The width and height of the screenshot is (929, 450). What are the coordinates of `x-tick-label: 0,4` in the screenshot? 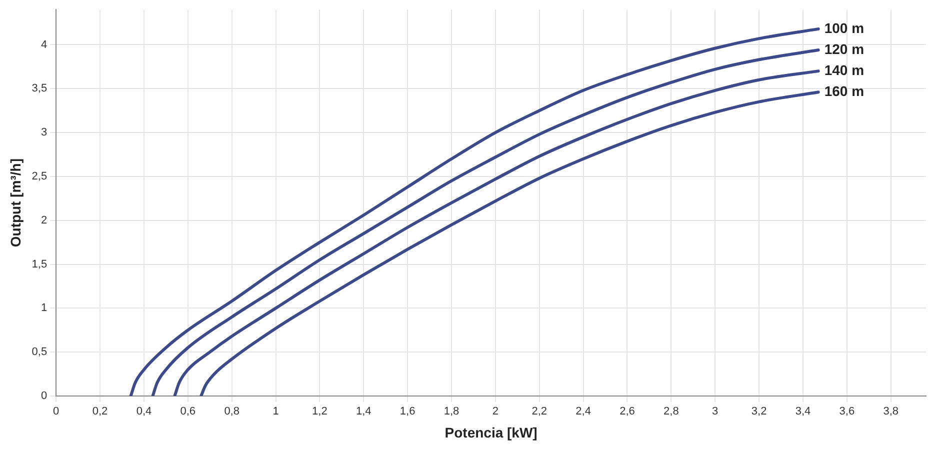 It's located at (144, 412).